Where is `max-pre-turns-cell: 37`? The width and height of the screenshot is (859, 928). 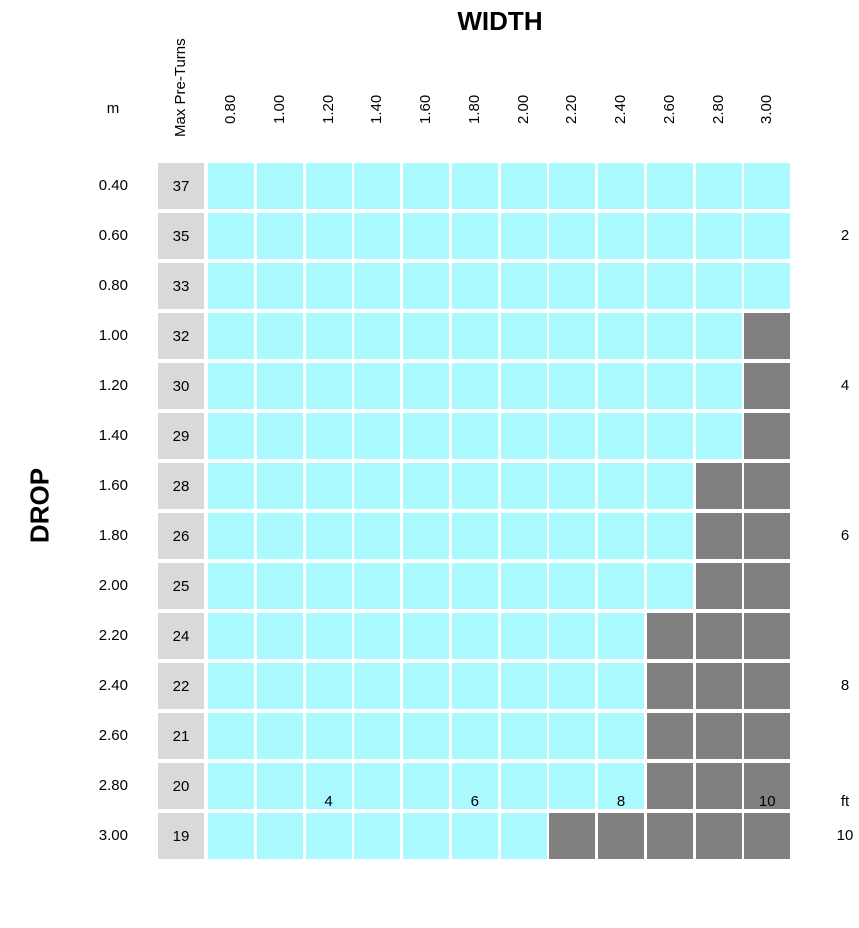 max-pre-turns-cell: 37 is located at coordinates (181, 186).